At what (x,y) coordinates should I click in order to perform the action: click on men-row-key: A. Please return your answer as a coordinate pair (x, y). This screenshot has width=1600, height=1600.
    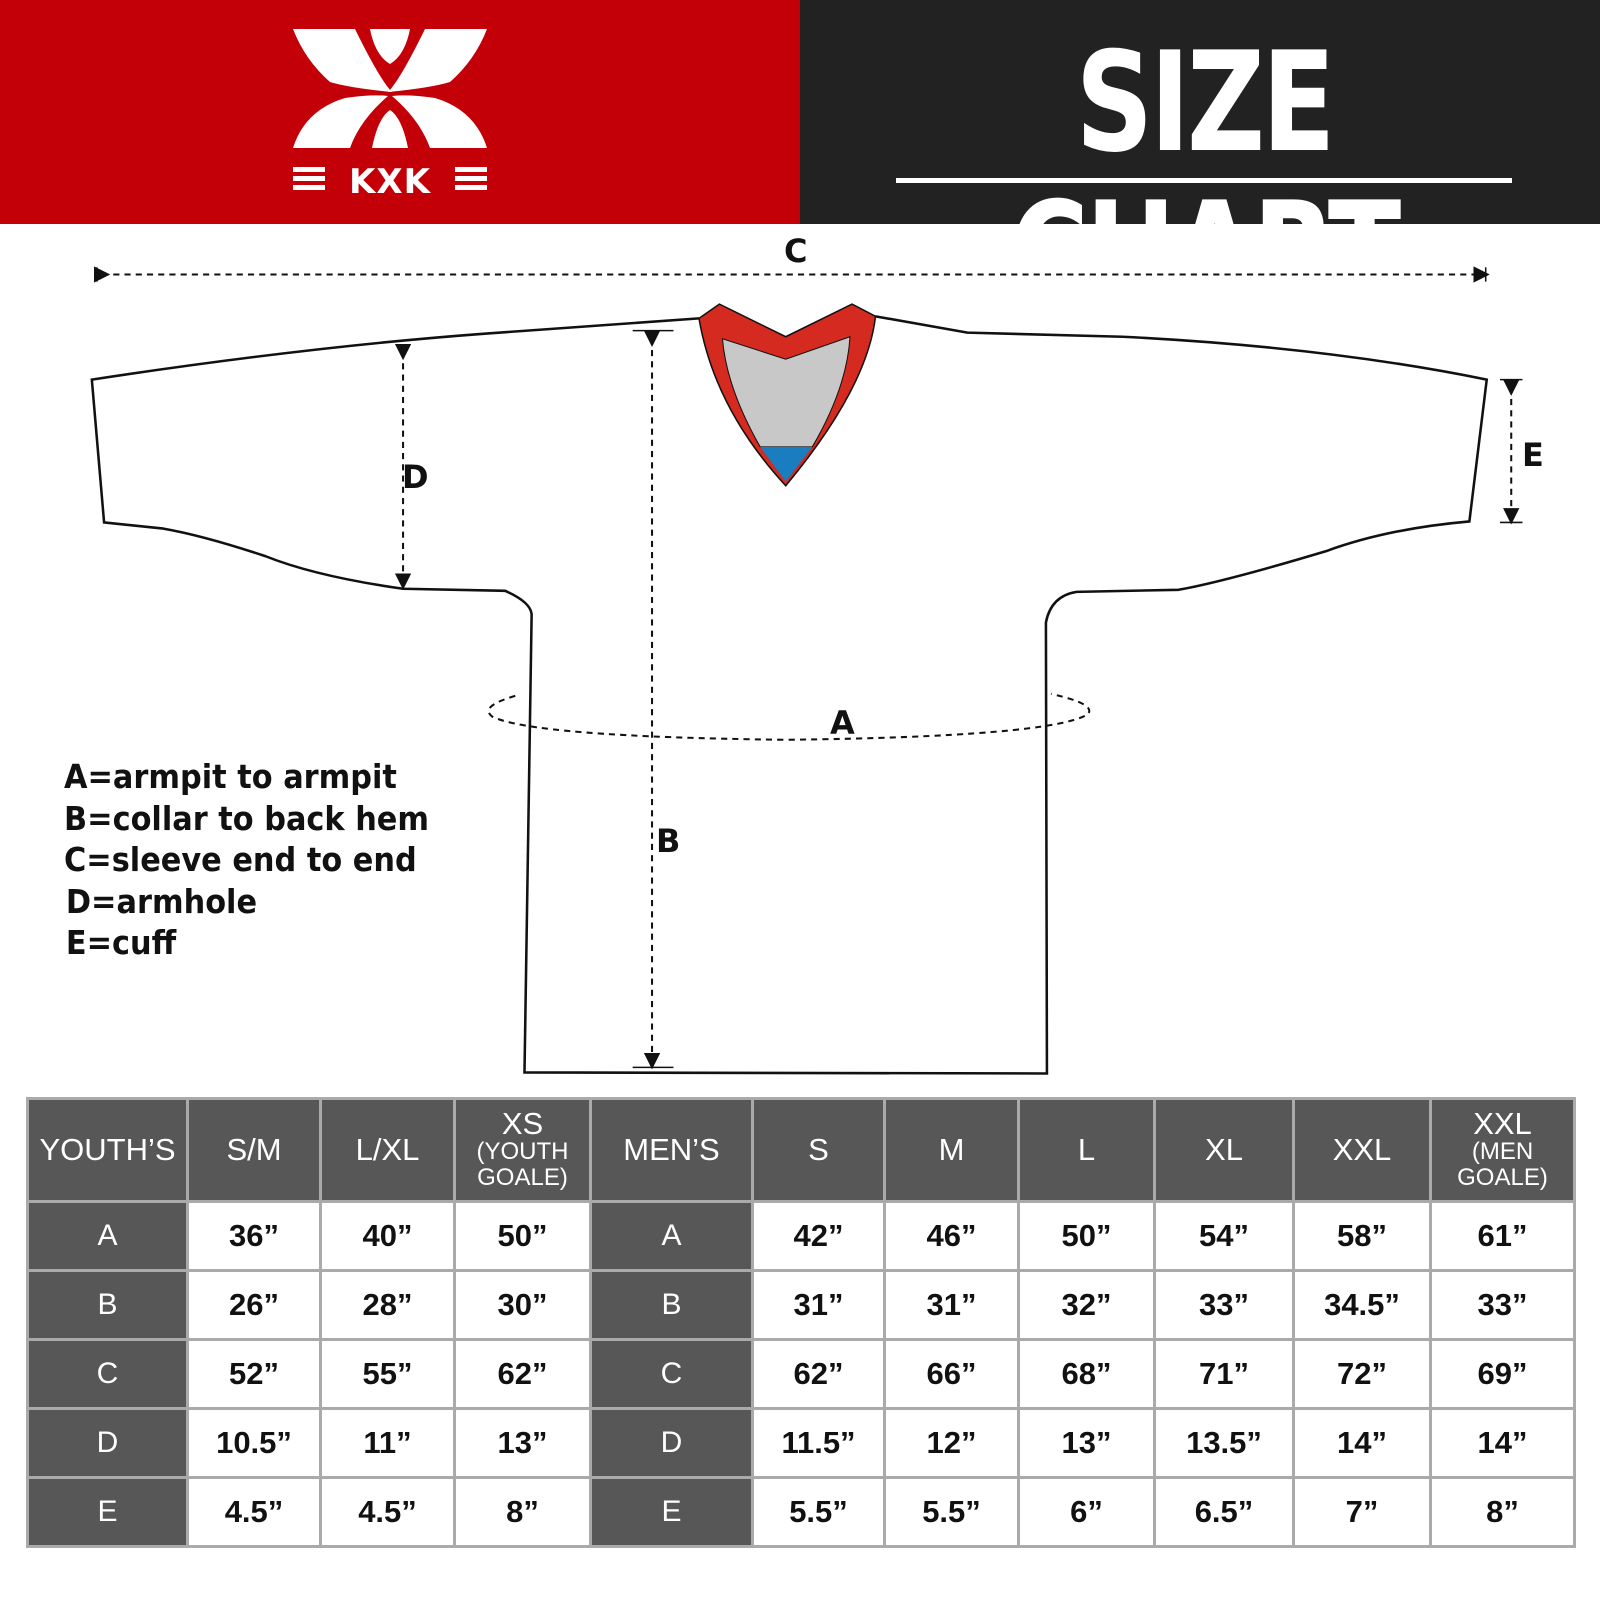
    Looking at the image, I should click on (671, 1236).